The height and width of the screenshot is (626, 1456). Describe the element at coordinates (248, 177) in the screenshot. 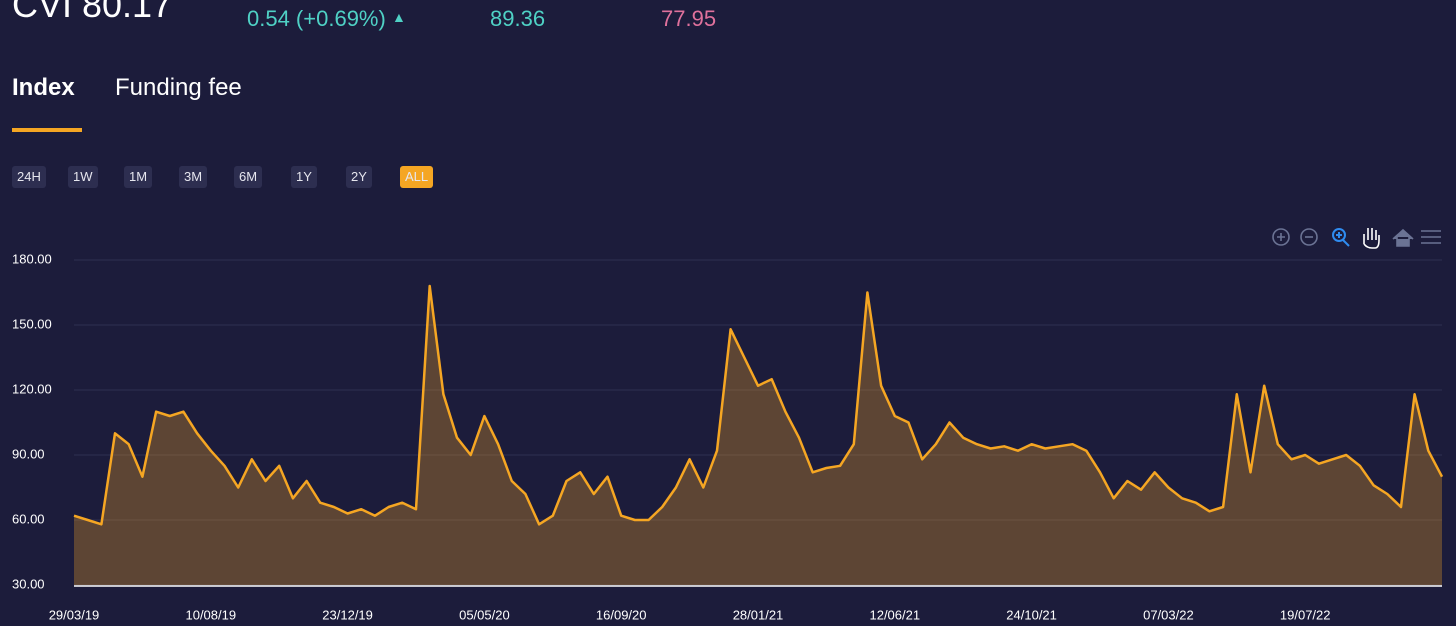

I see `range-button: 6M` at that location.